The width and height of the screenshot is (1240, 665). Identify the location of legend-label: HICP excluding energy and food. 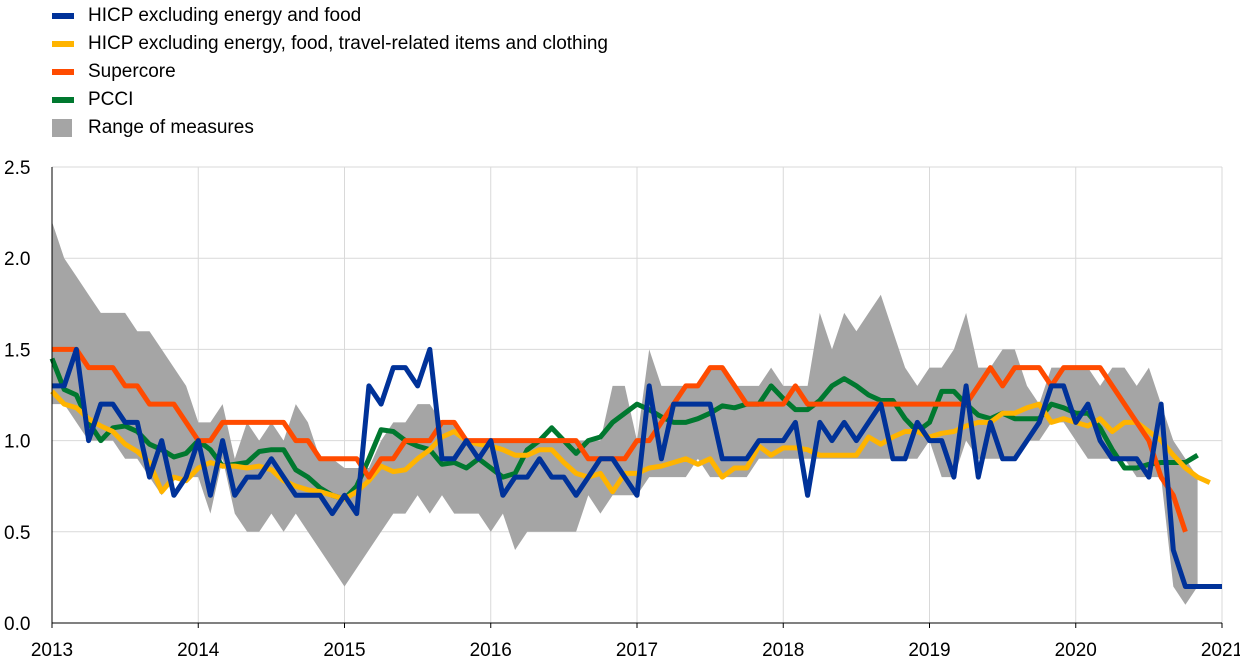
(225, 15).